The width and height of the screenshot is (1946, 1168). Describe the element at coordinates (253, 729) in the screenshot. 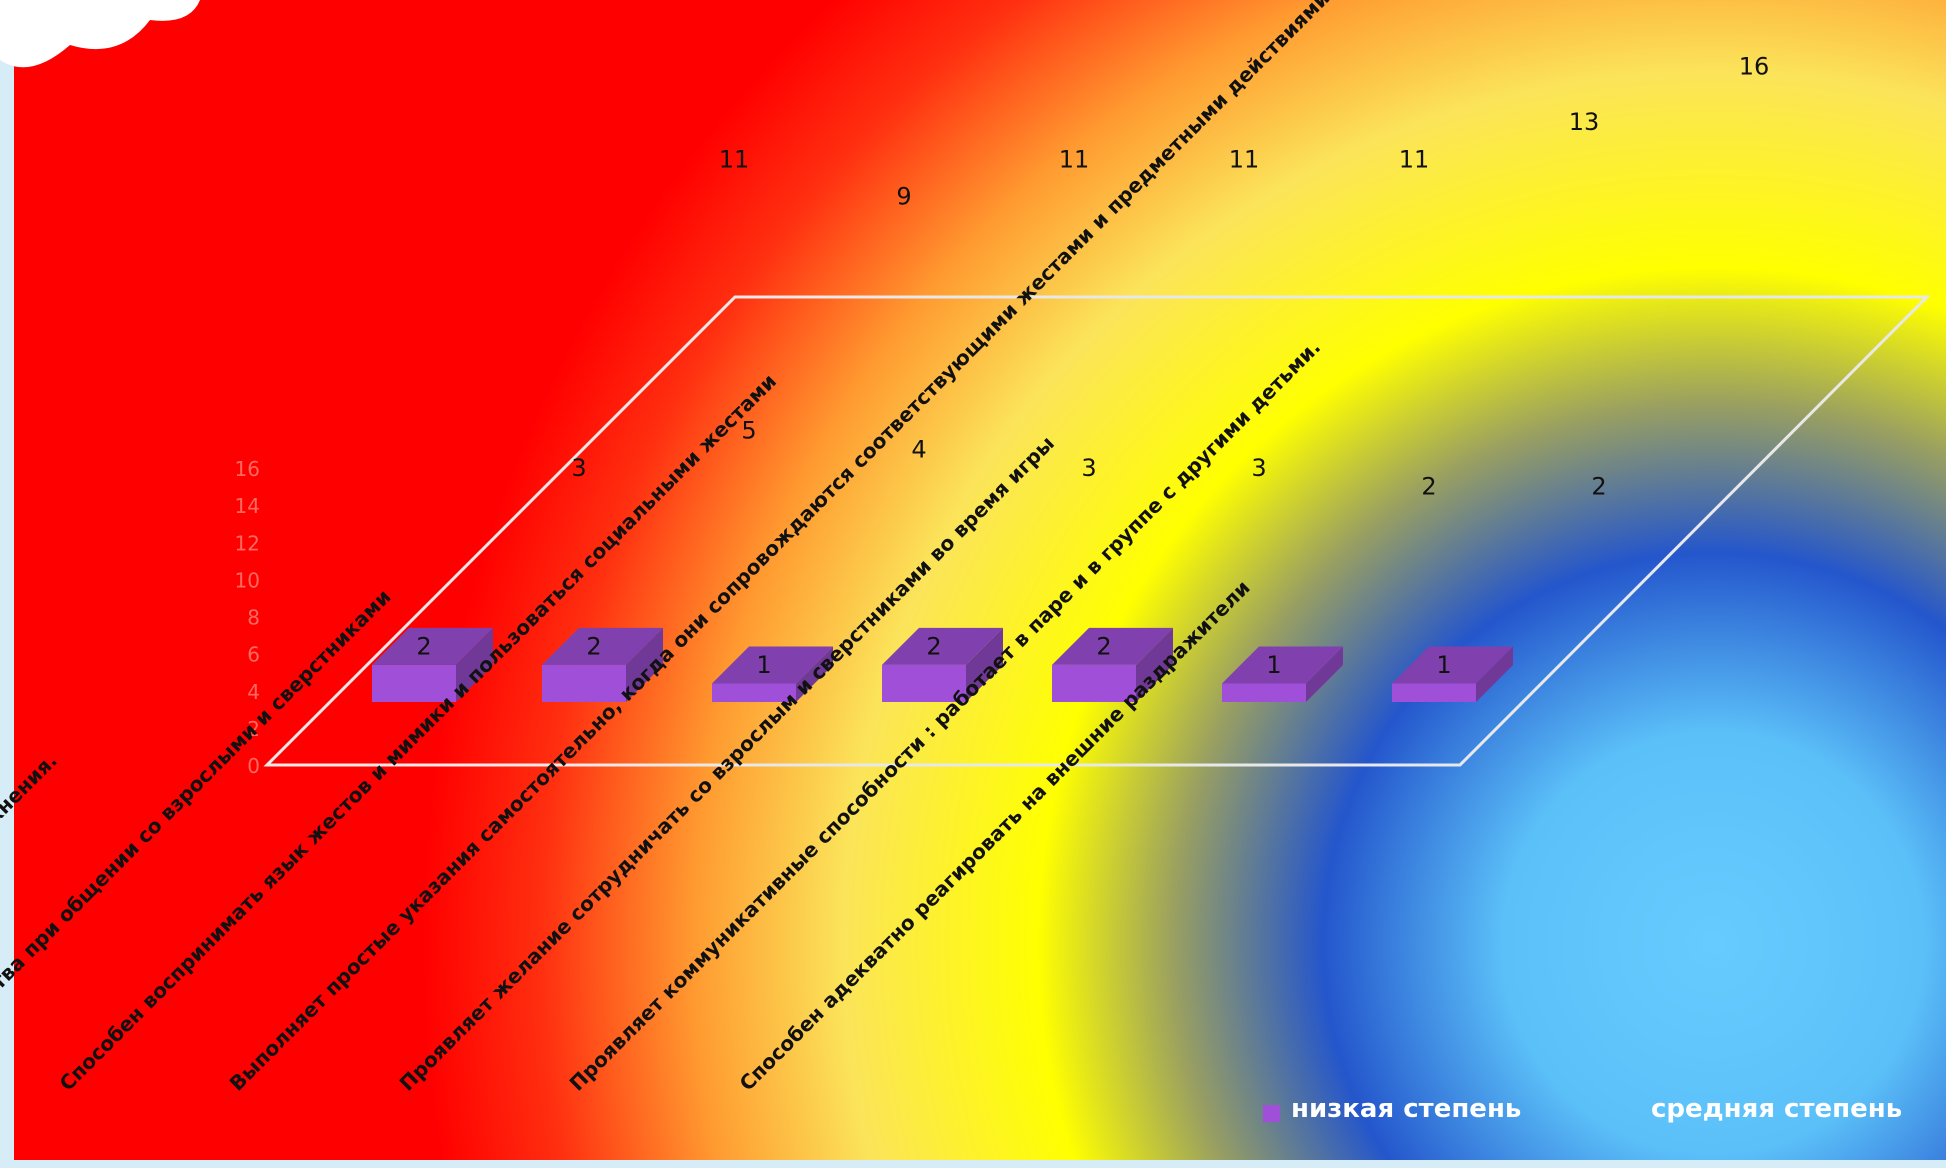

I see `y-tick-label: 2` at that location.